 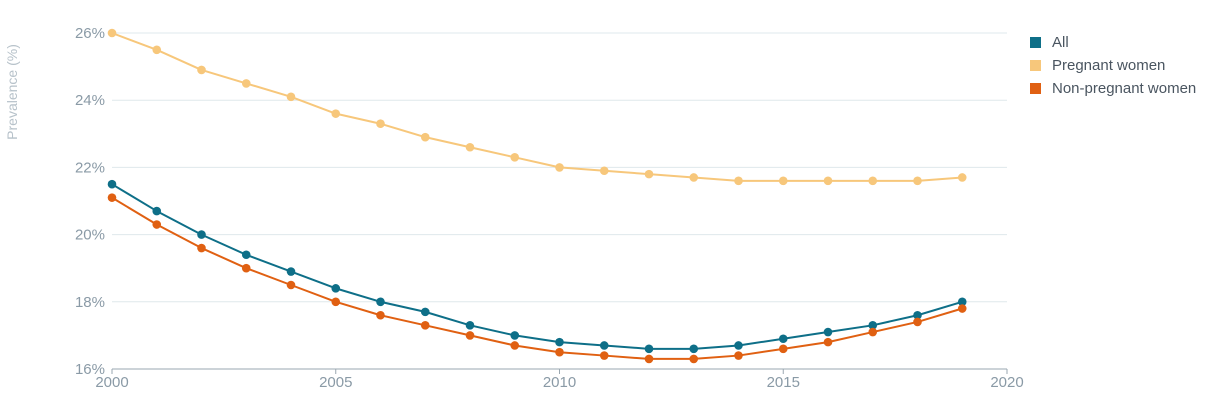 I want to click on legend: All Pregnant women Non-pregnant women, so click(x=1113, y=65).